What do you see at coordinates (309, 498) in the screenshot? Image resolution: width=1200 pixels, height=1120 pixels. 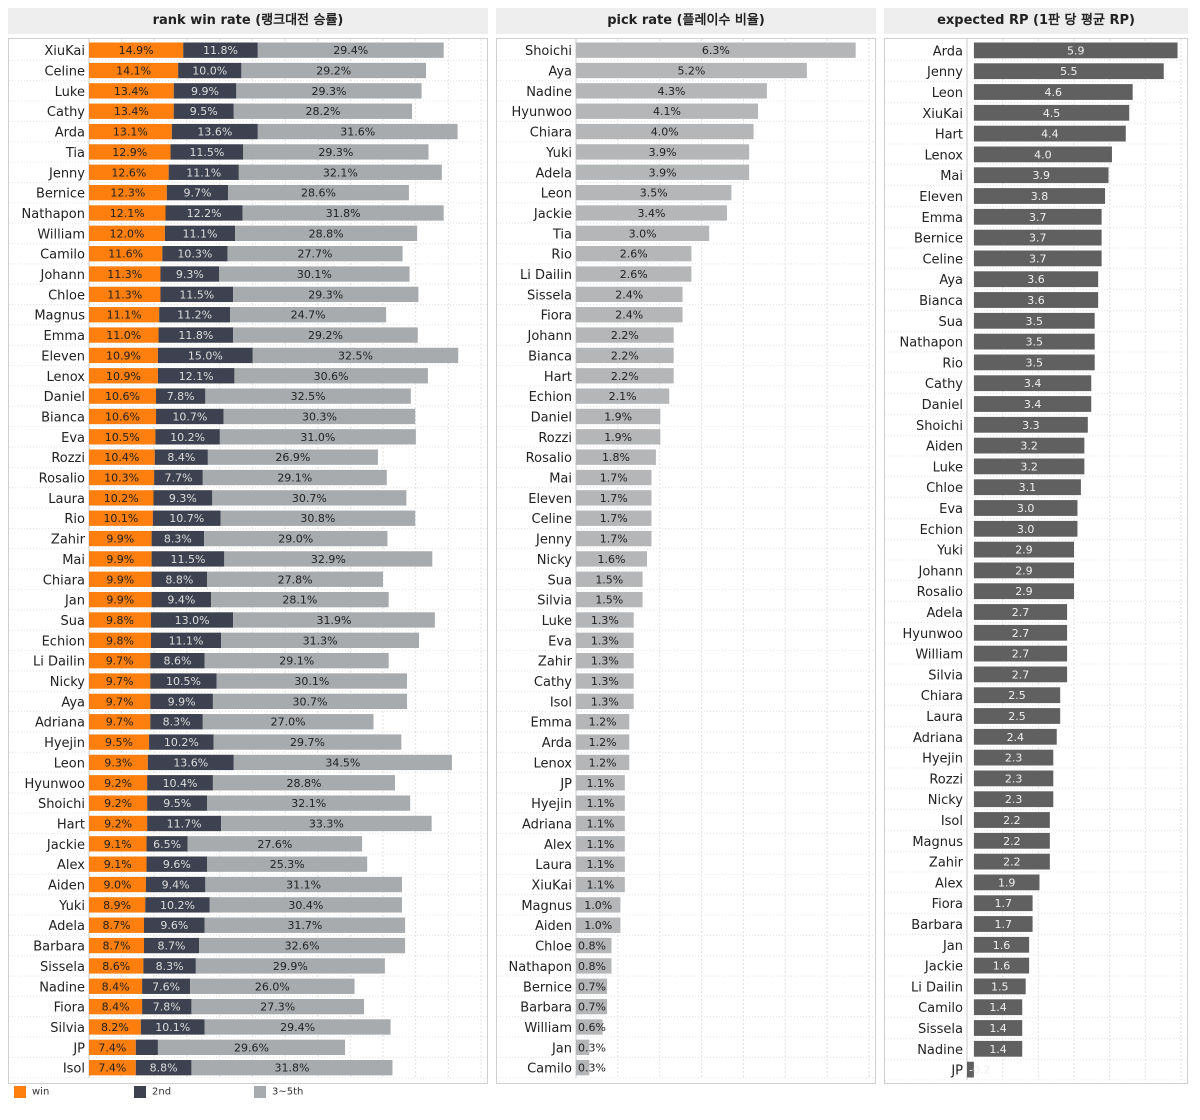 I see `data-label-3-5th-laura: 30.7%` at bounding box center [309, 498].